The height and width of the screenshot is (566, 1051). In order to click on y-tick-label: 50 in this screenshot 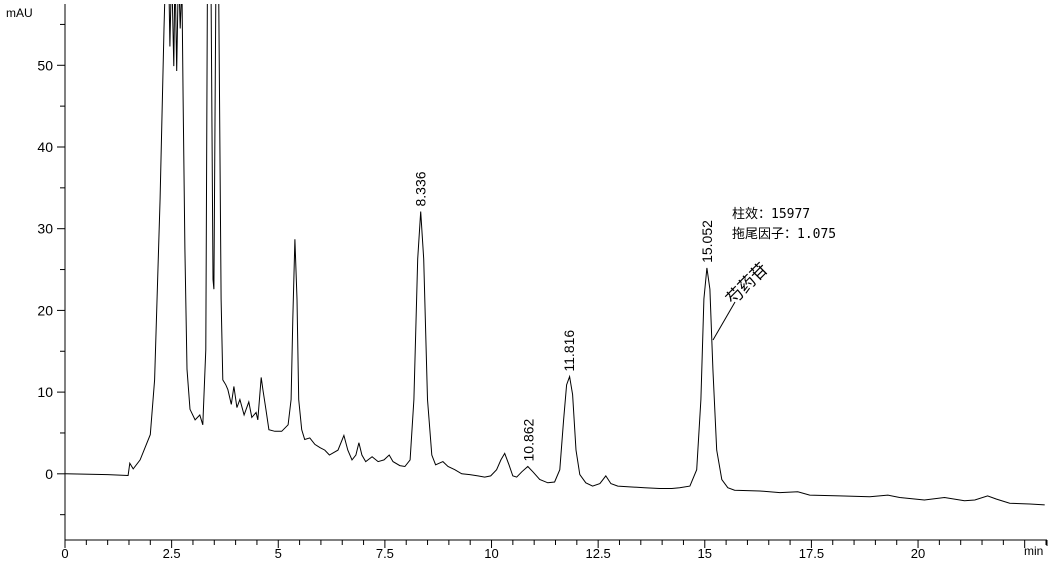, I will do `click(45, 65)`.